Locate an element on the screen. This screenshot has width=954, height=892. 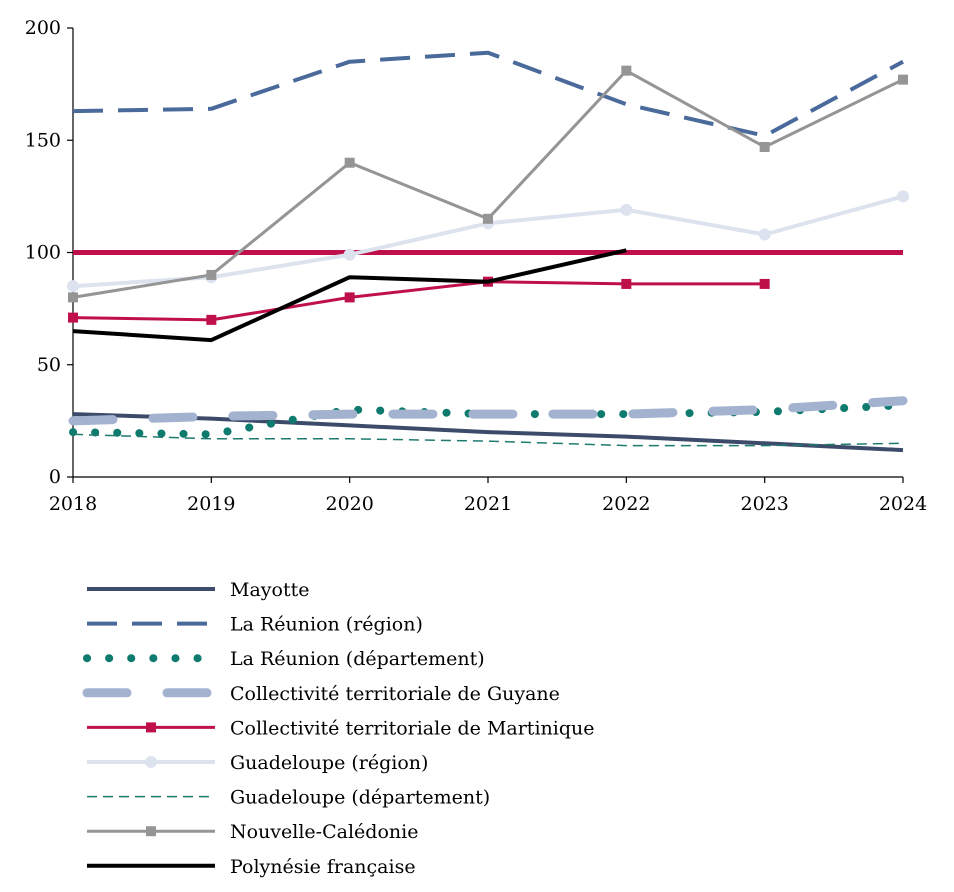
legend-item: La Réunion (région) is located at coordinates (255, 625).